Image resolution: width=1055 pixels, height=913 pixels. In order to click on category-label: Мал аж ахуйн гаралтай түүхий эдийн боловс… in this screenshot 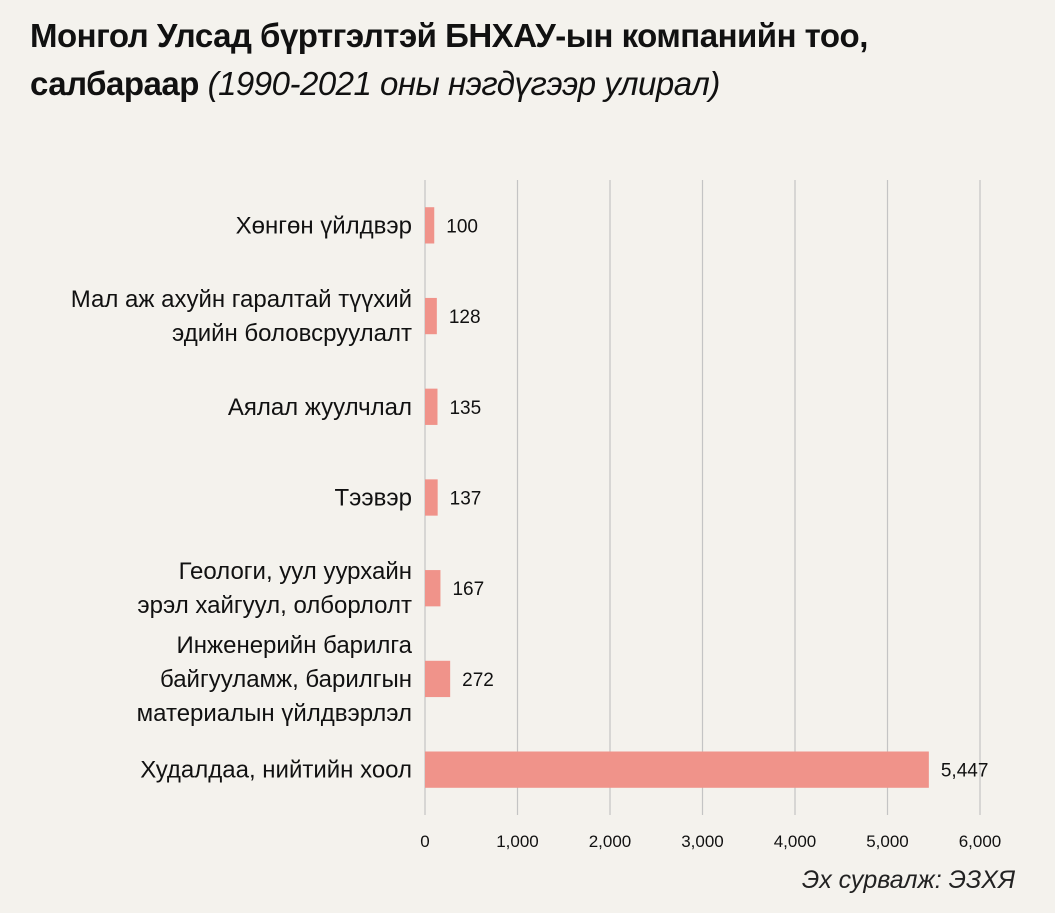, I will do `click(241, 316)`.